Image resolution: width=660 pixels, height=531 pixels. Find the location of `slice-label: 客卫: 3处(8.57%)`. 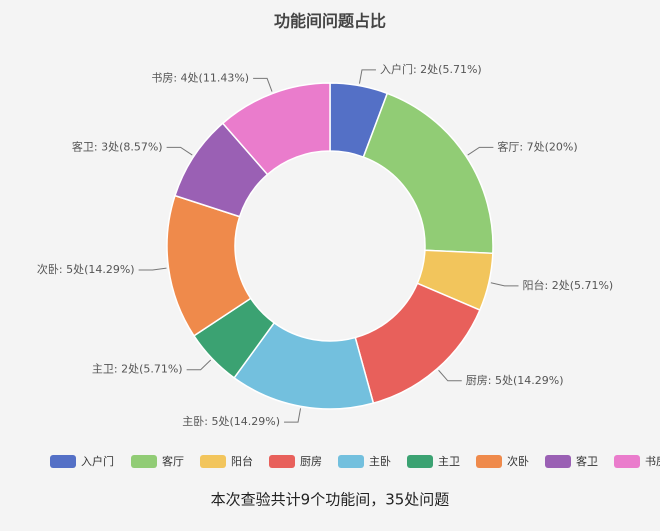

slice-label: 客卫: 3处(8.57%) is located at coordinates (117, 146).